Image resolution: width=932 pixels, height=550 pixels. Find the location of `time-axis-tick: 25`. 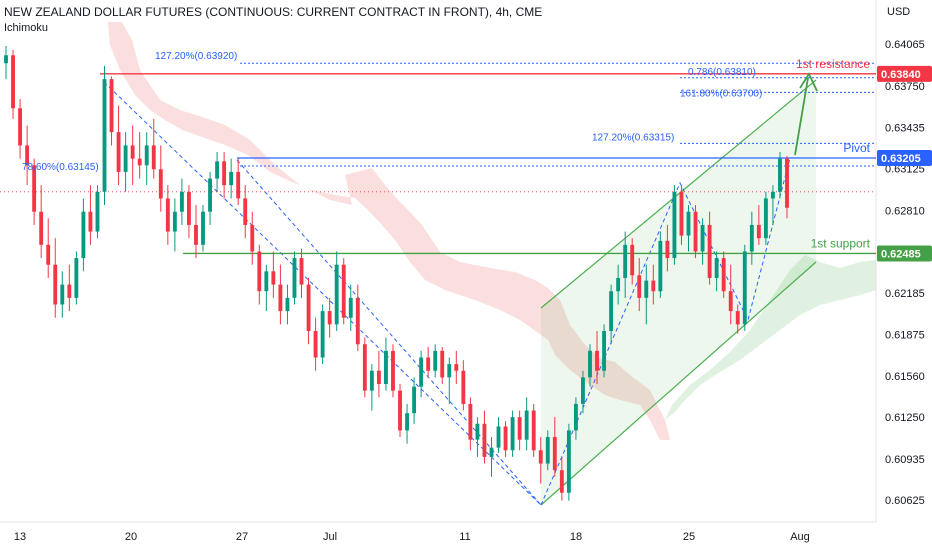

time-axis-tick: 25 is located at coordinates (689, 537).